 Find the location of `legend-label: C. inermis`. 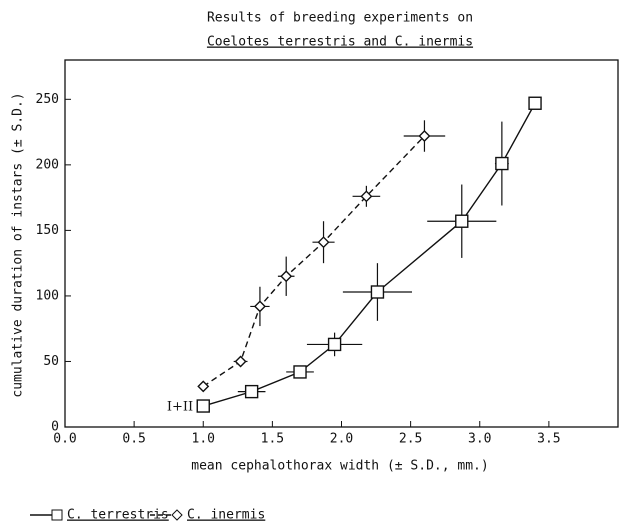

legend-label: C. inermis is located at coordinates (226, 515).